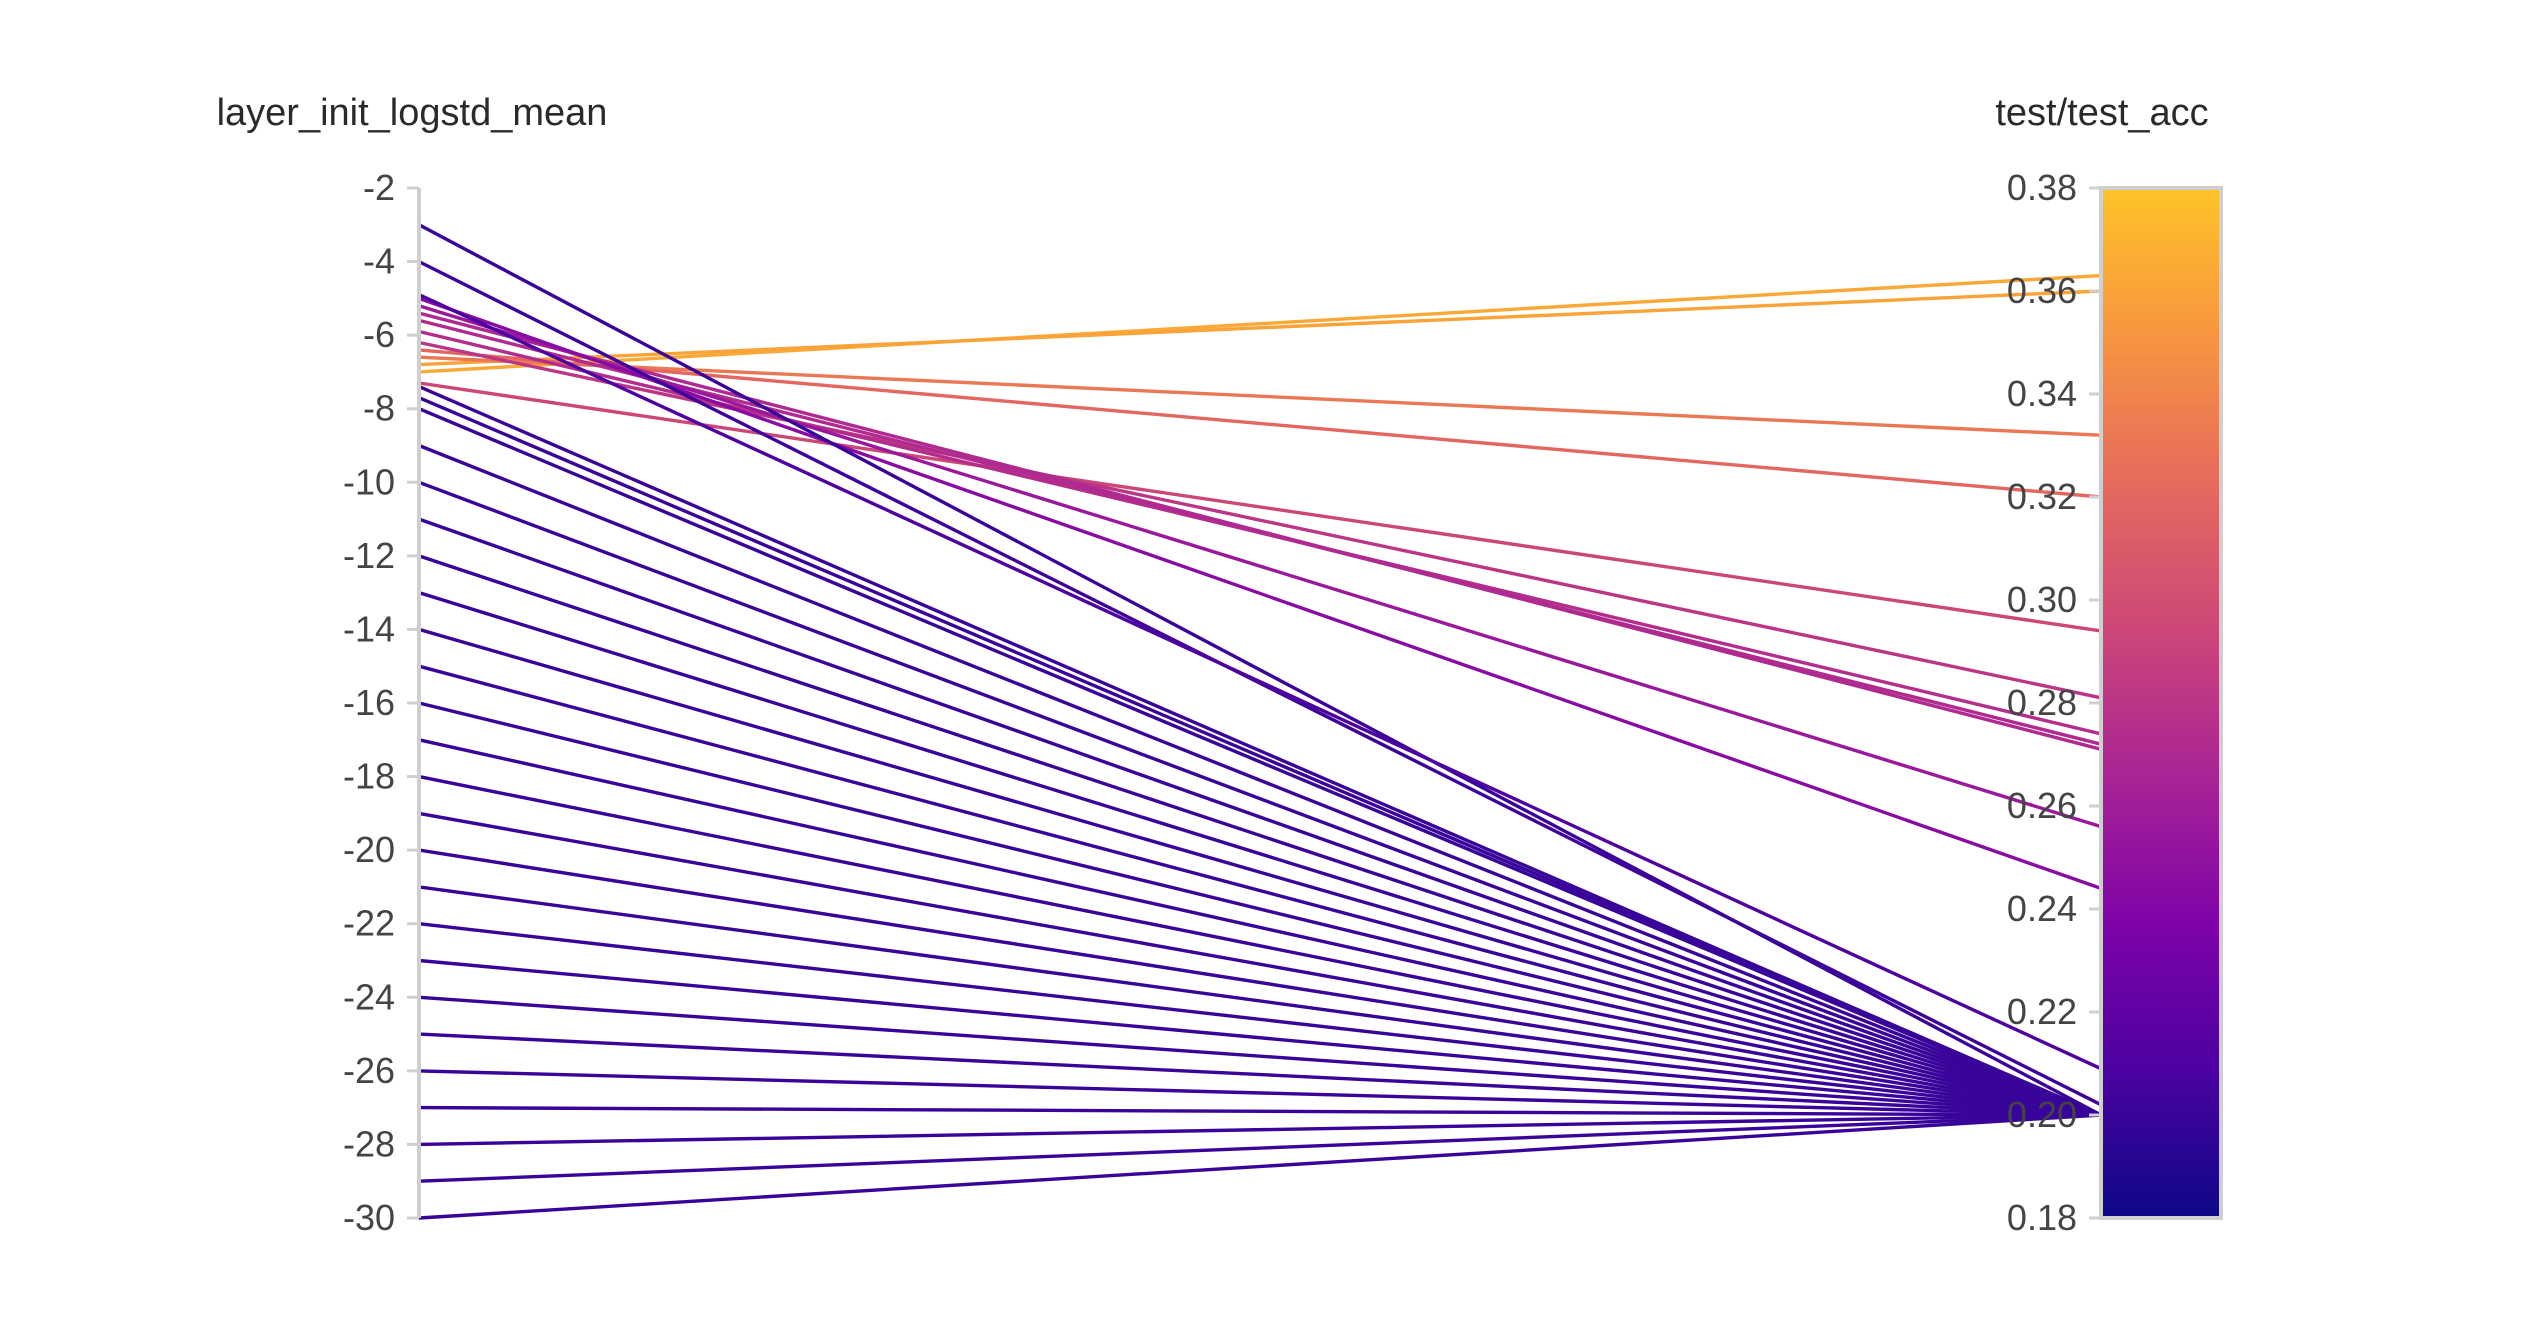  I want to click on axis-title-layer-init-logstd-mean: layer_init_logstd_mean, so click(412, 113).